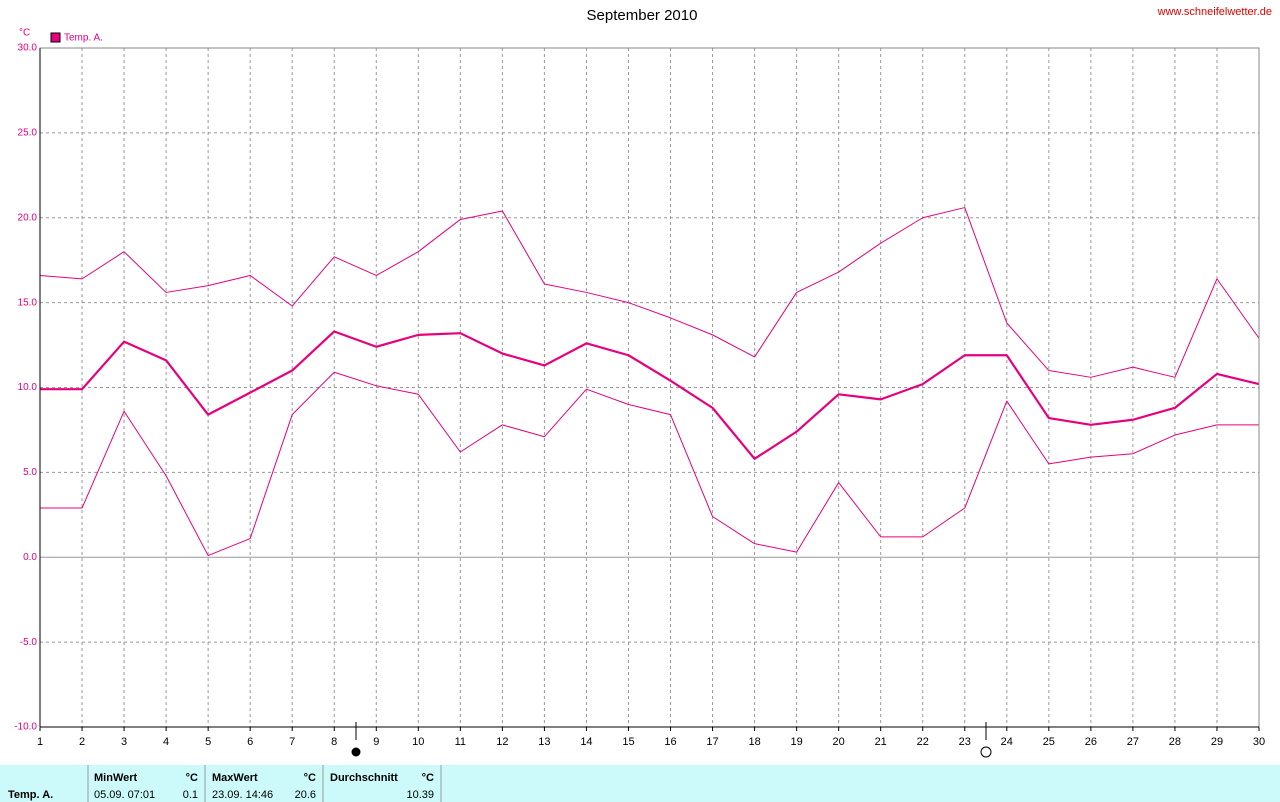  I want to click on stats-when: 05.09. 07:01, so click(124, 795).